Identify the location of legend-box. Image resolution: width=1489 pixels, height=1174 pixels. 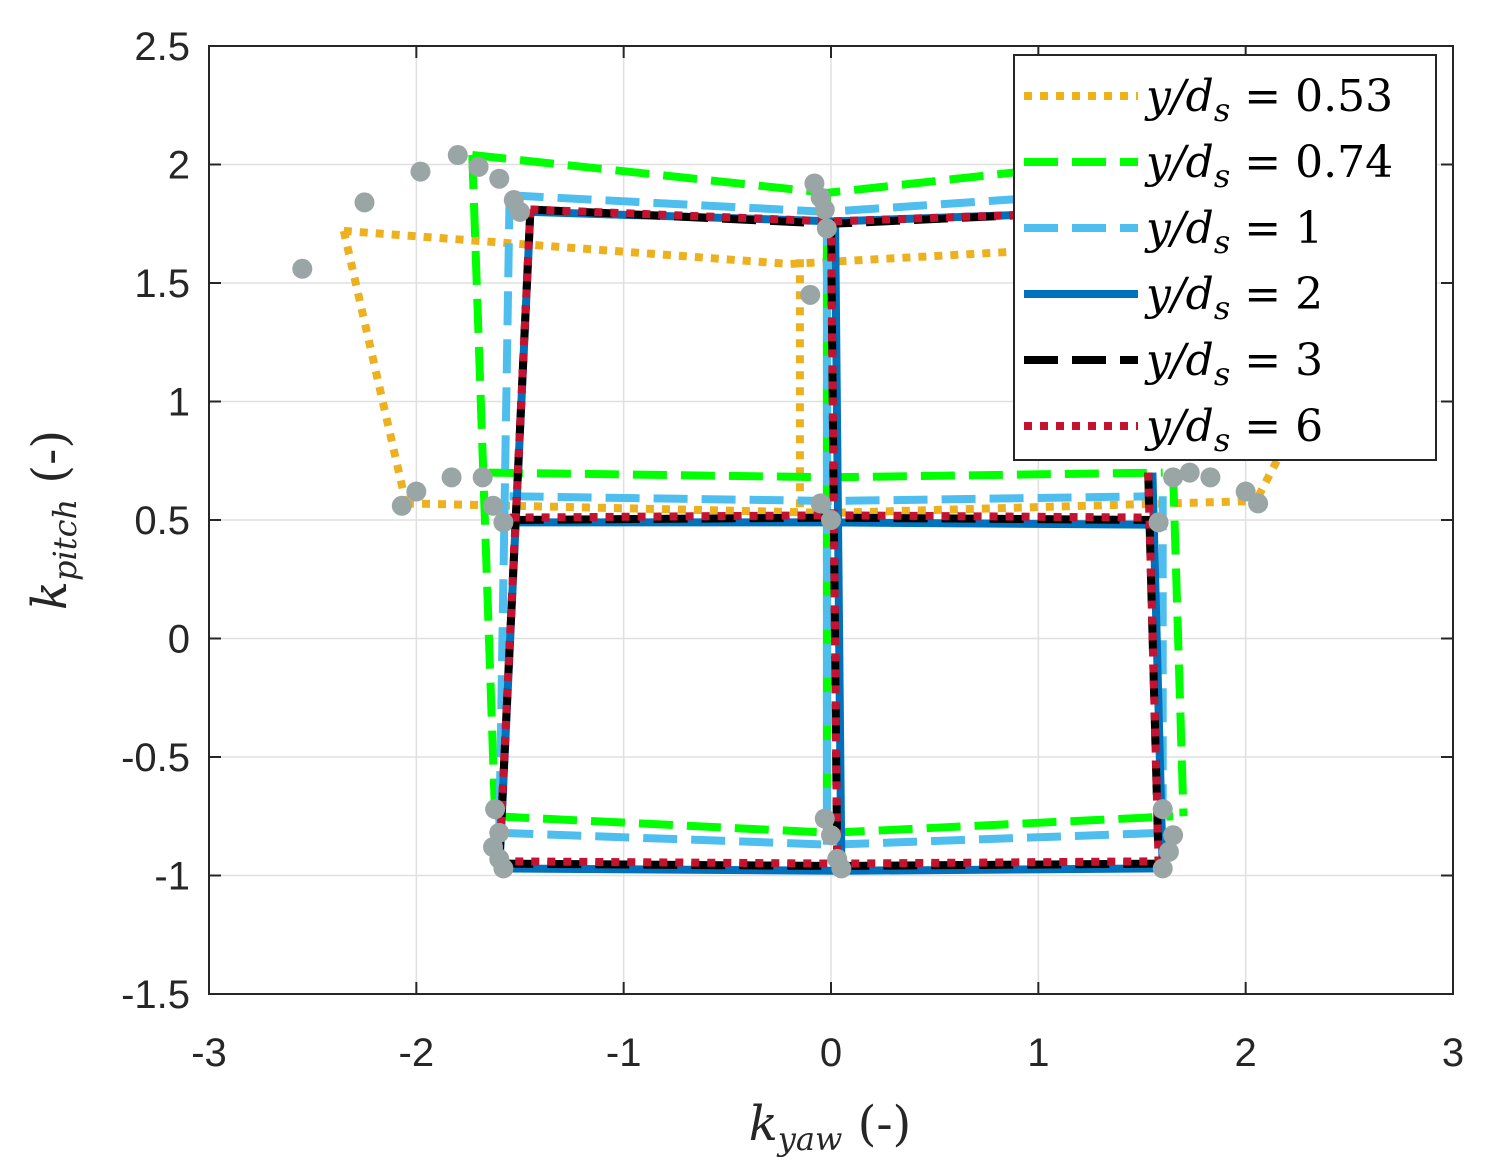
(1225, 257).